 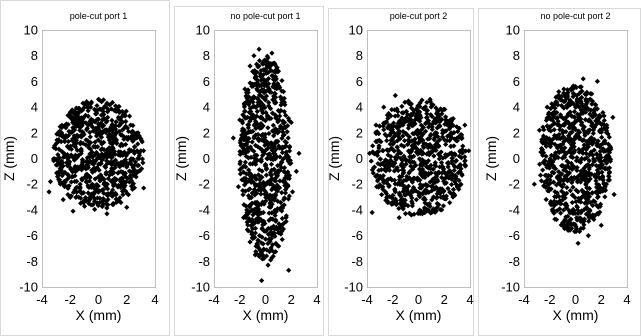 I want to click on x-axis-title: X (mm), so click(x=99, y=315).